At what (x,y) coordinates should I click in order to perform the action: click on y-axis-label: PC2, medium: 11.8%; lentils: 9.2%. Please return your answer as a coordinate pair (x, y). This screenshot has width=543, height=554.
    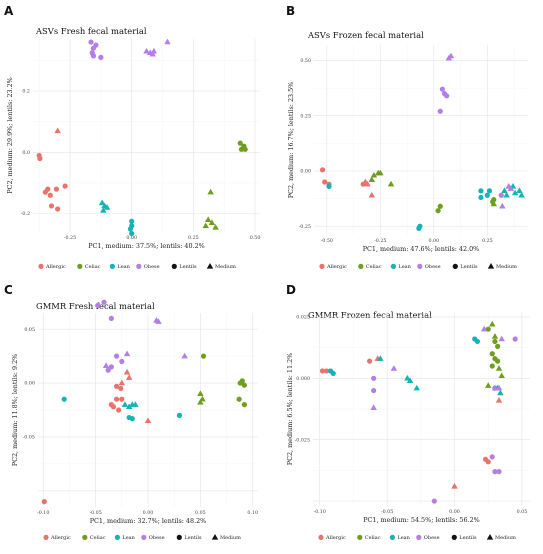
    Looking at the image, I should click on (15, 410).